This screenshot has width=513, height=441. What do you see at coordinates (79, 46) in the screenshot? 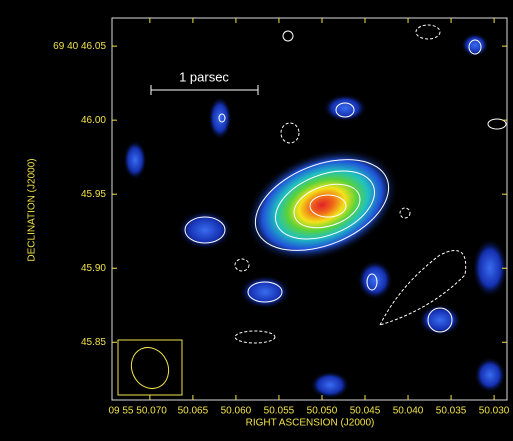
I see `y-tick-label: 69 40 46.05` at bounding box center [79, 46].